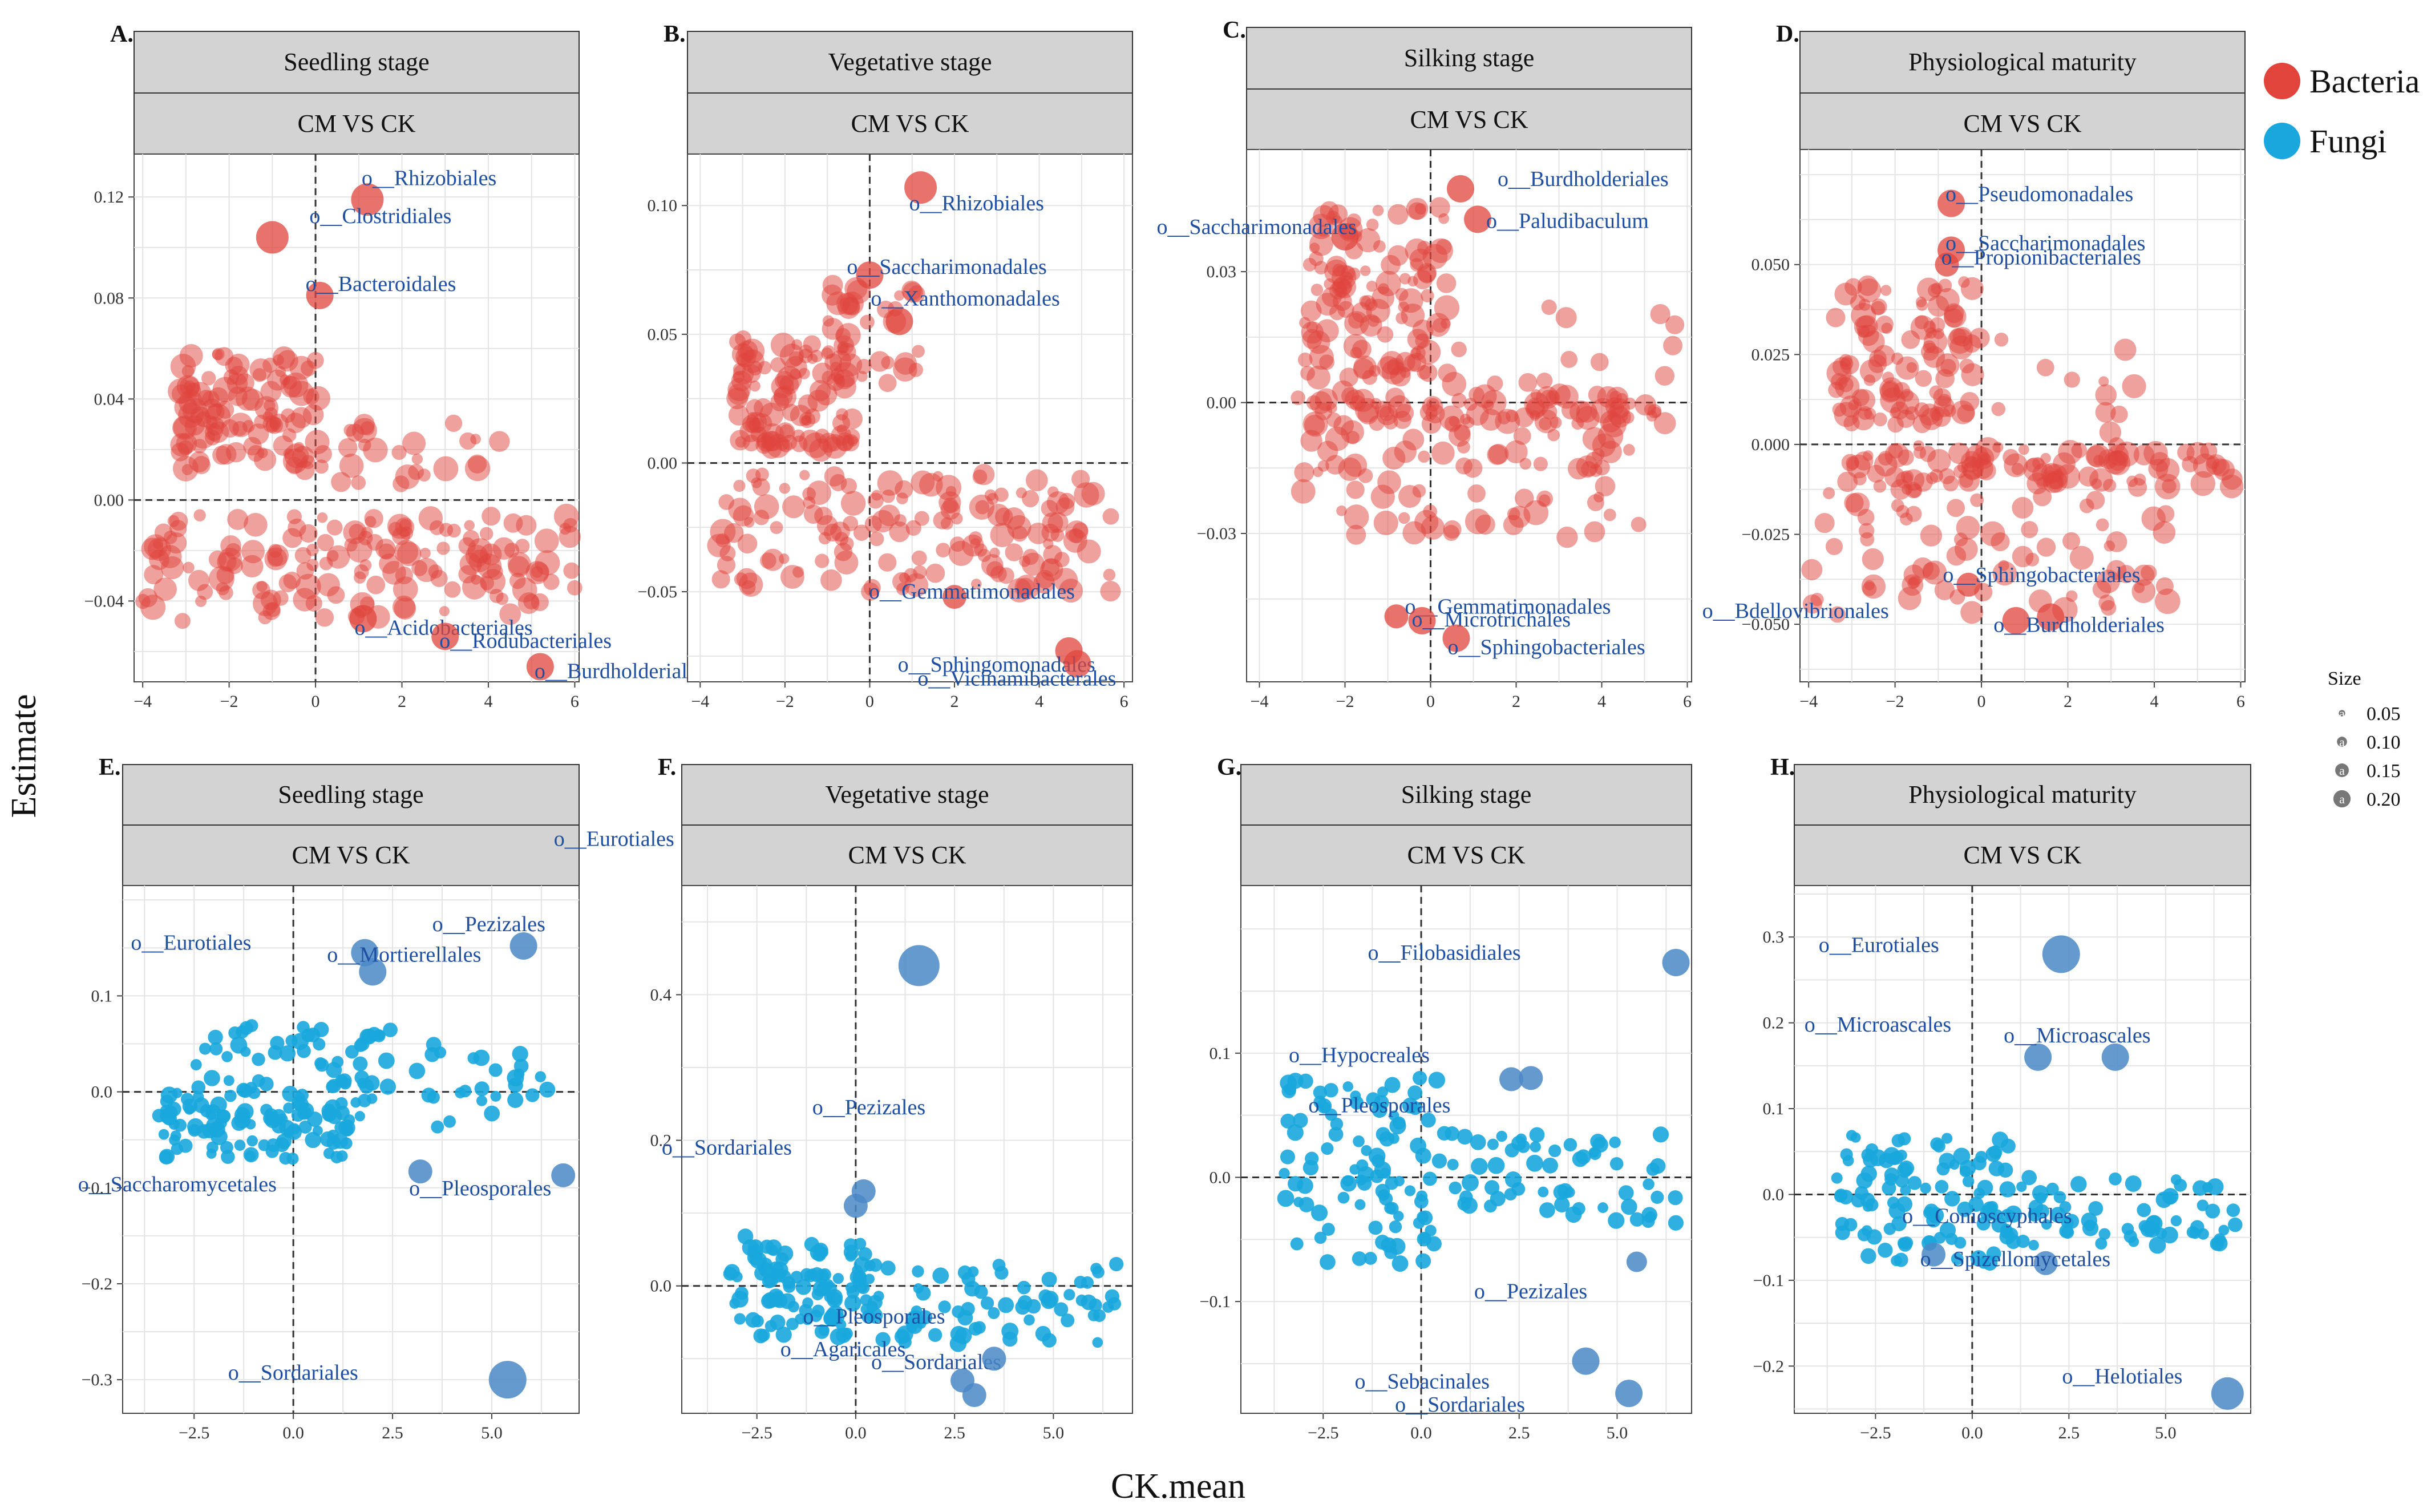 The height and width of the screenshot is (1512, 2423). What do you see at coordinates (1444, 953) in the screenshot?
I see `taxon-label: o__Filobasidiales` at bounding box center [1444, 953].